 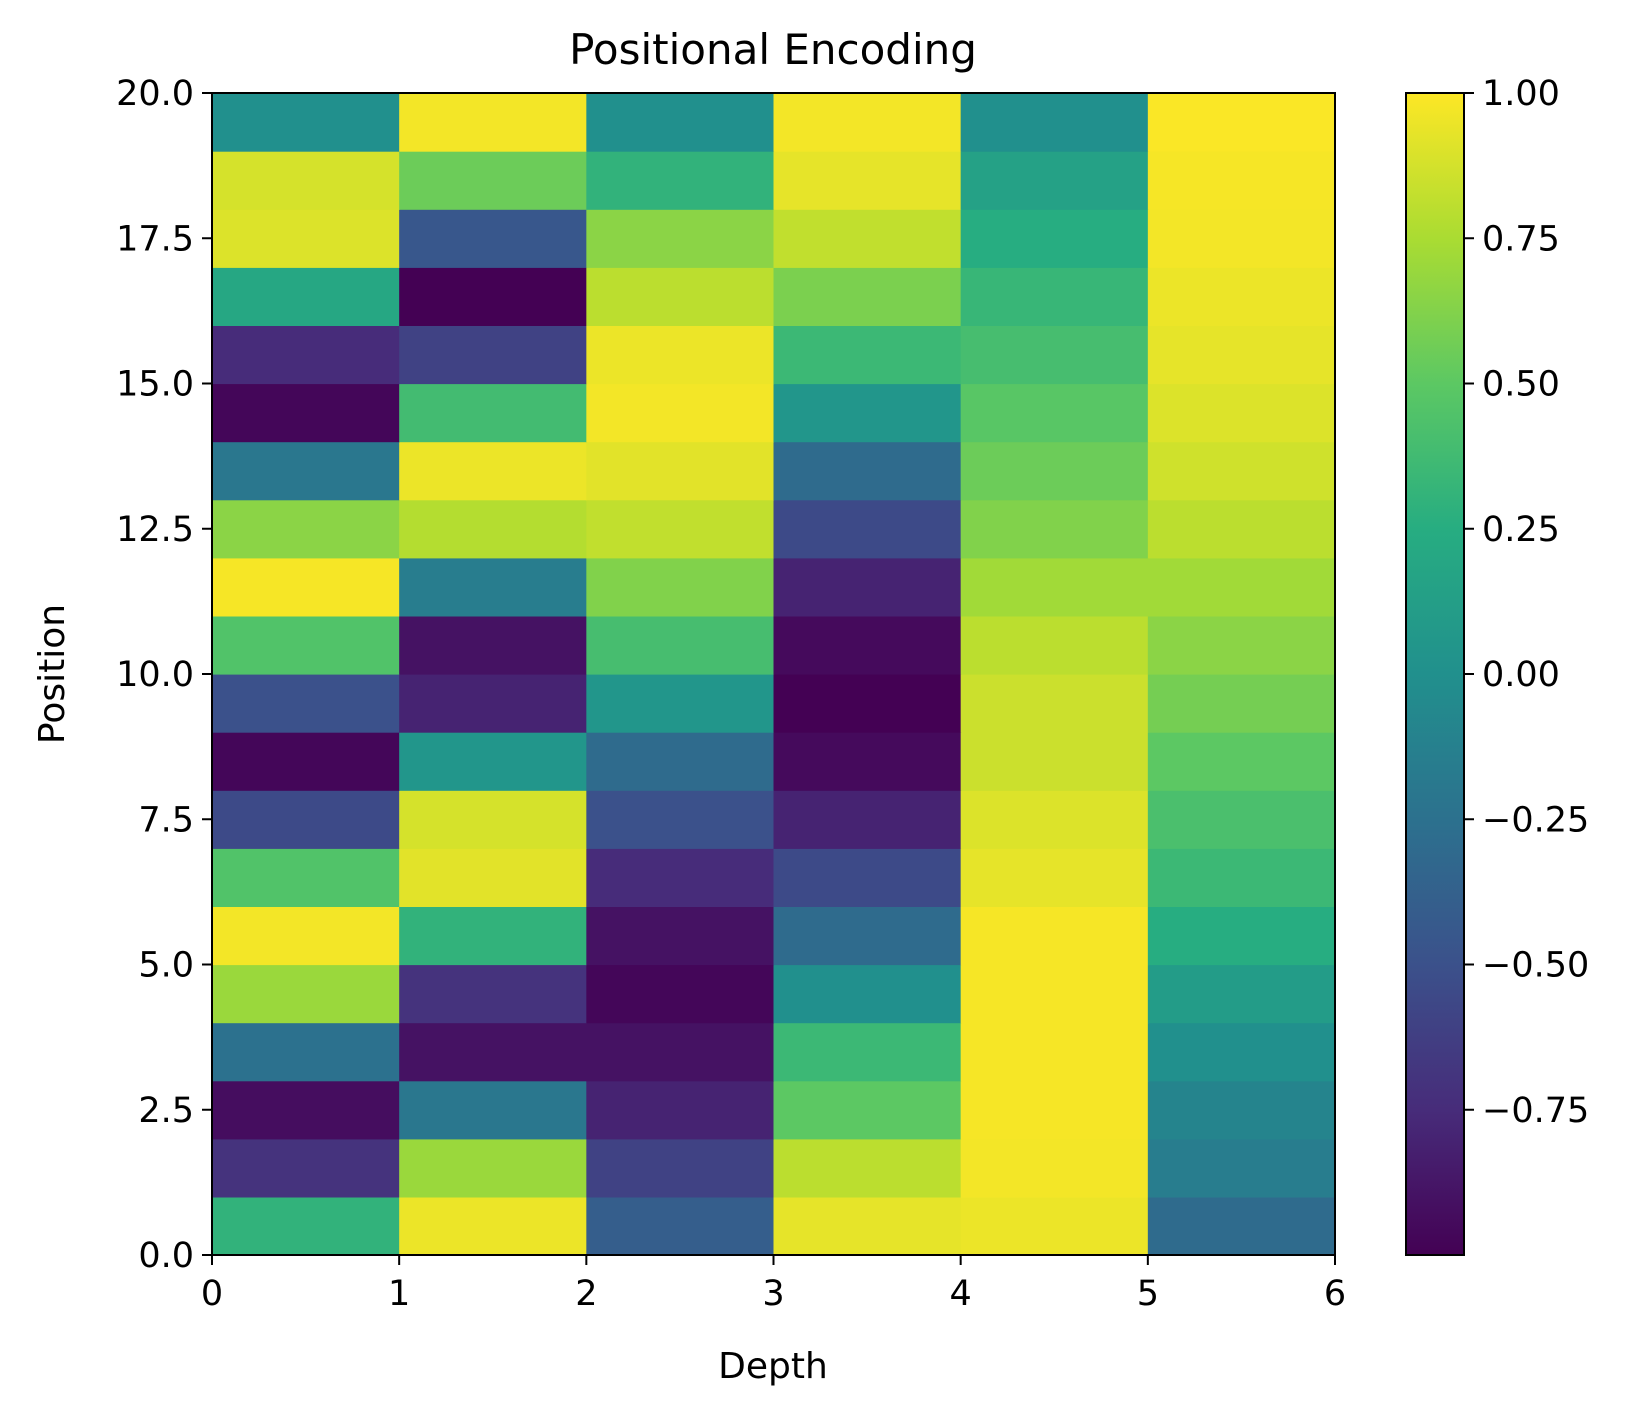 I want to click on y-tick-label: 12.5, so click(x=155, y=530).